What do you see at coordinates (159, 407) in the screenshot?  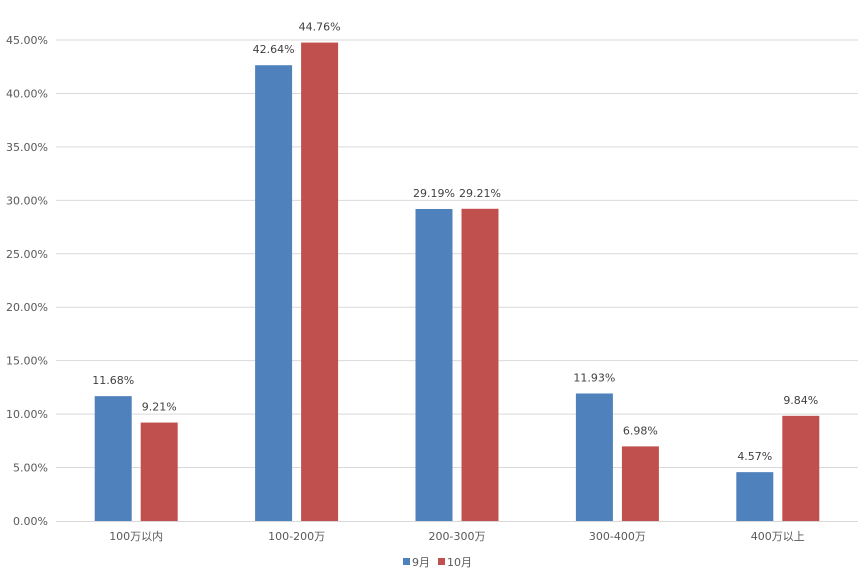 I see `data-label: 9.21%` at bounding box center [159, 407].